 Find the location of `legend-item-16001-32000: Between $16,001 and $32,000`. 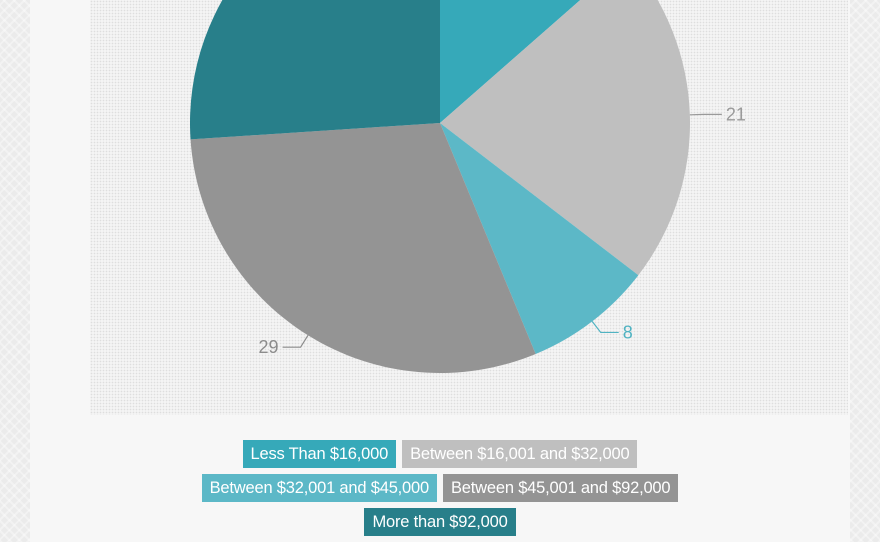

legend-item-16001-32000: Between $16,001 and $32,000 is located at coordinates (520, 454).